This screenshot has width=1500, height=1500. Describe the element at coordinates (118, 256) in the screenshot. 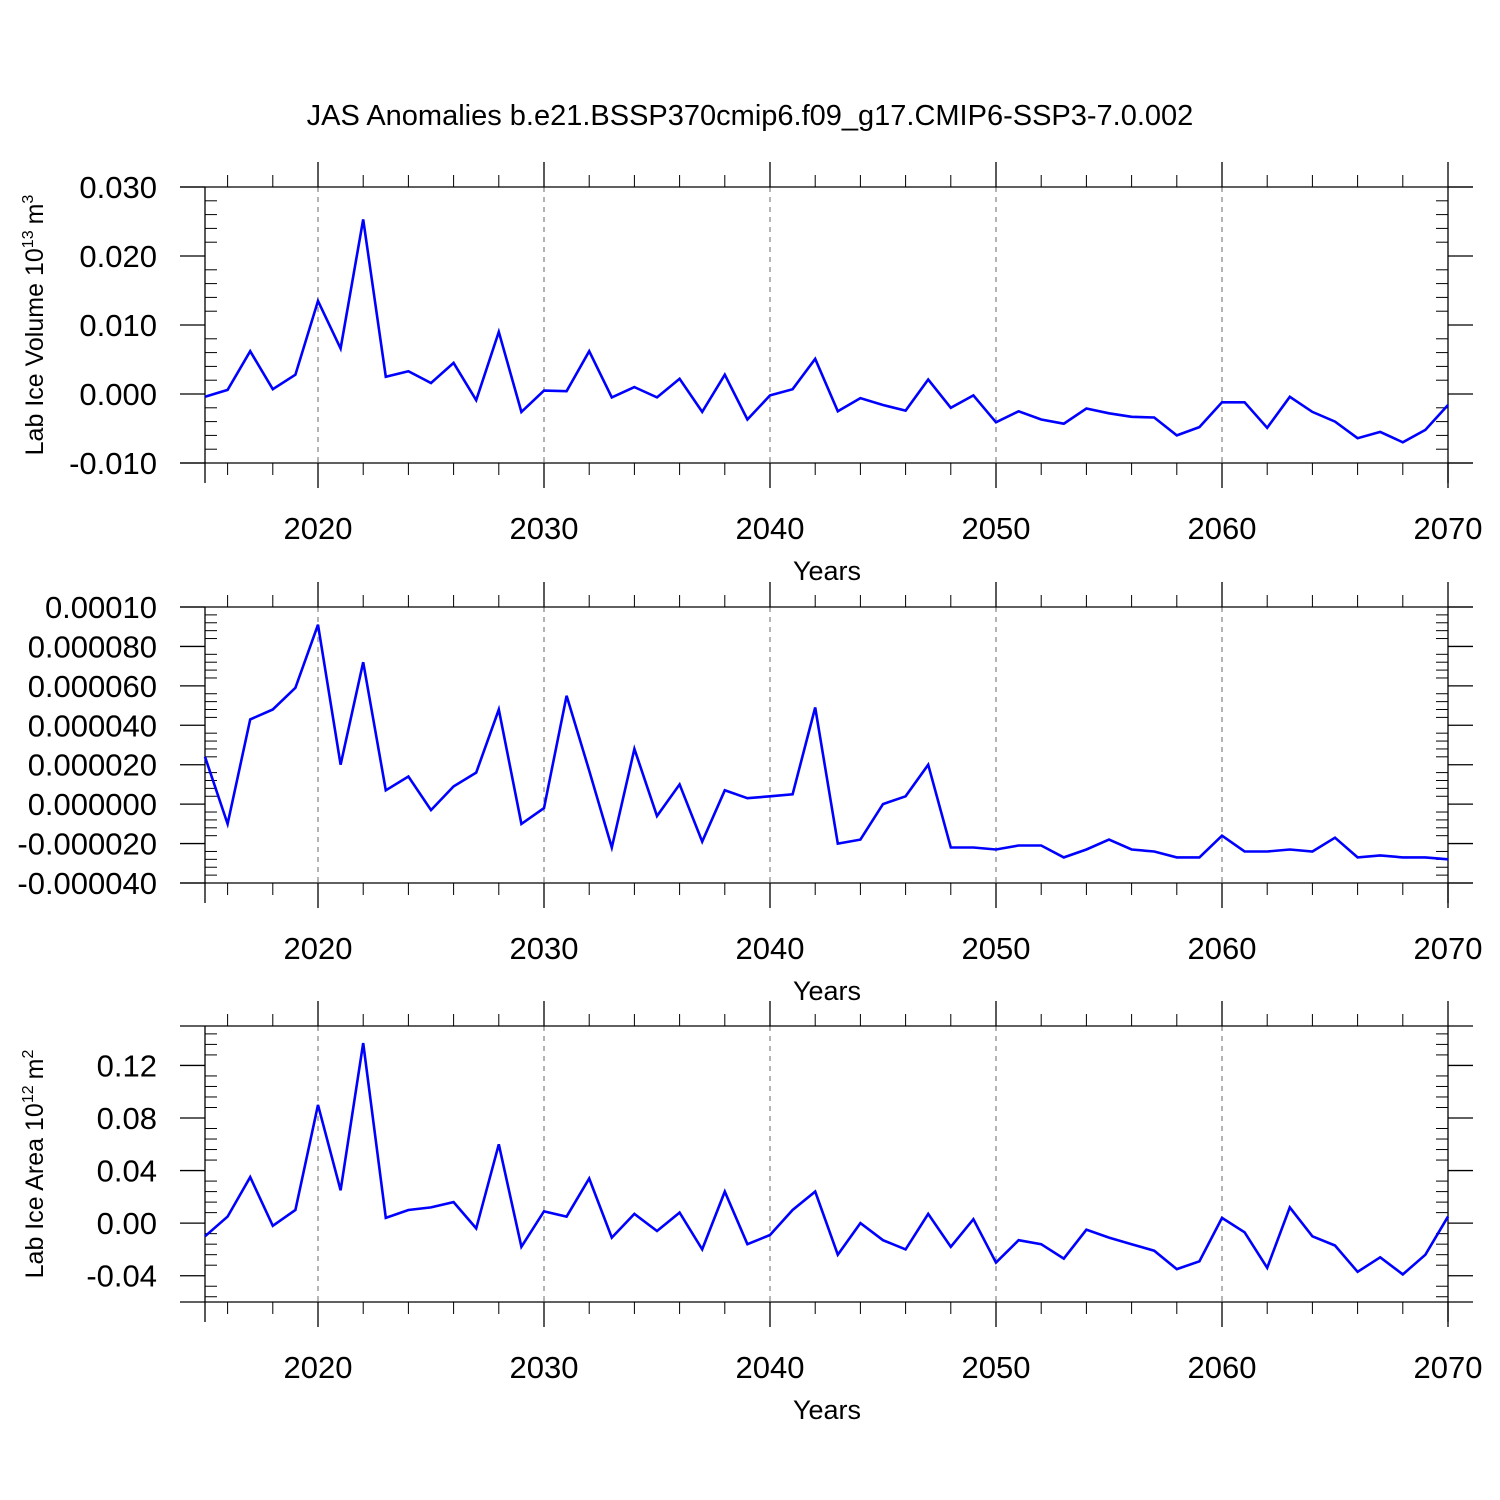

I see `y-tick-label: 0.020` at that location.